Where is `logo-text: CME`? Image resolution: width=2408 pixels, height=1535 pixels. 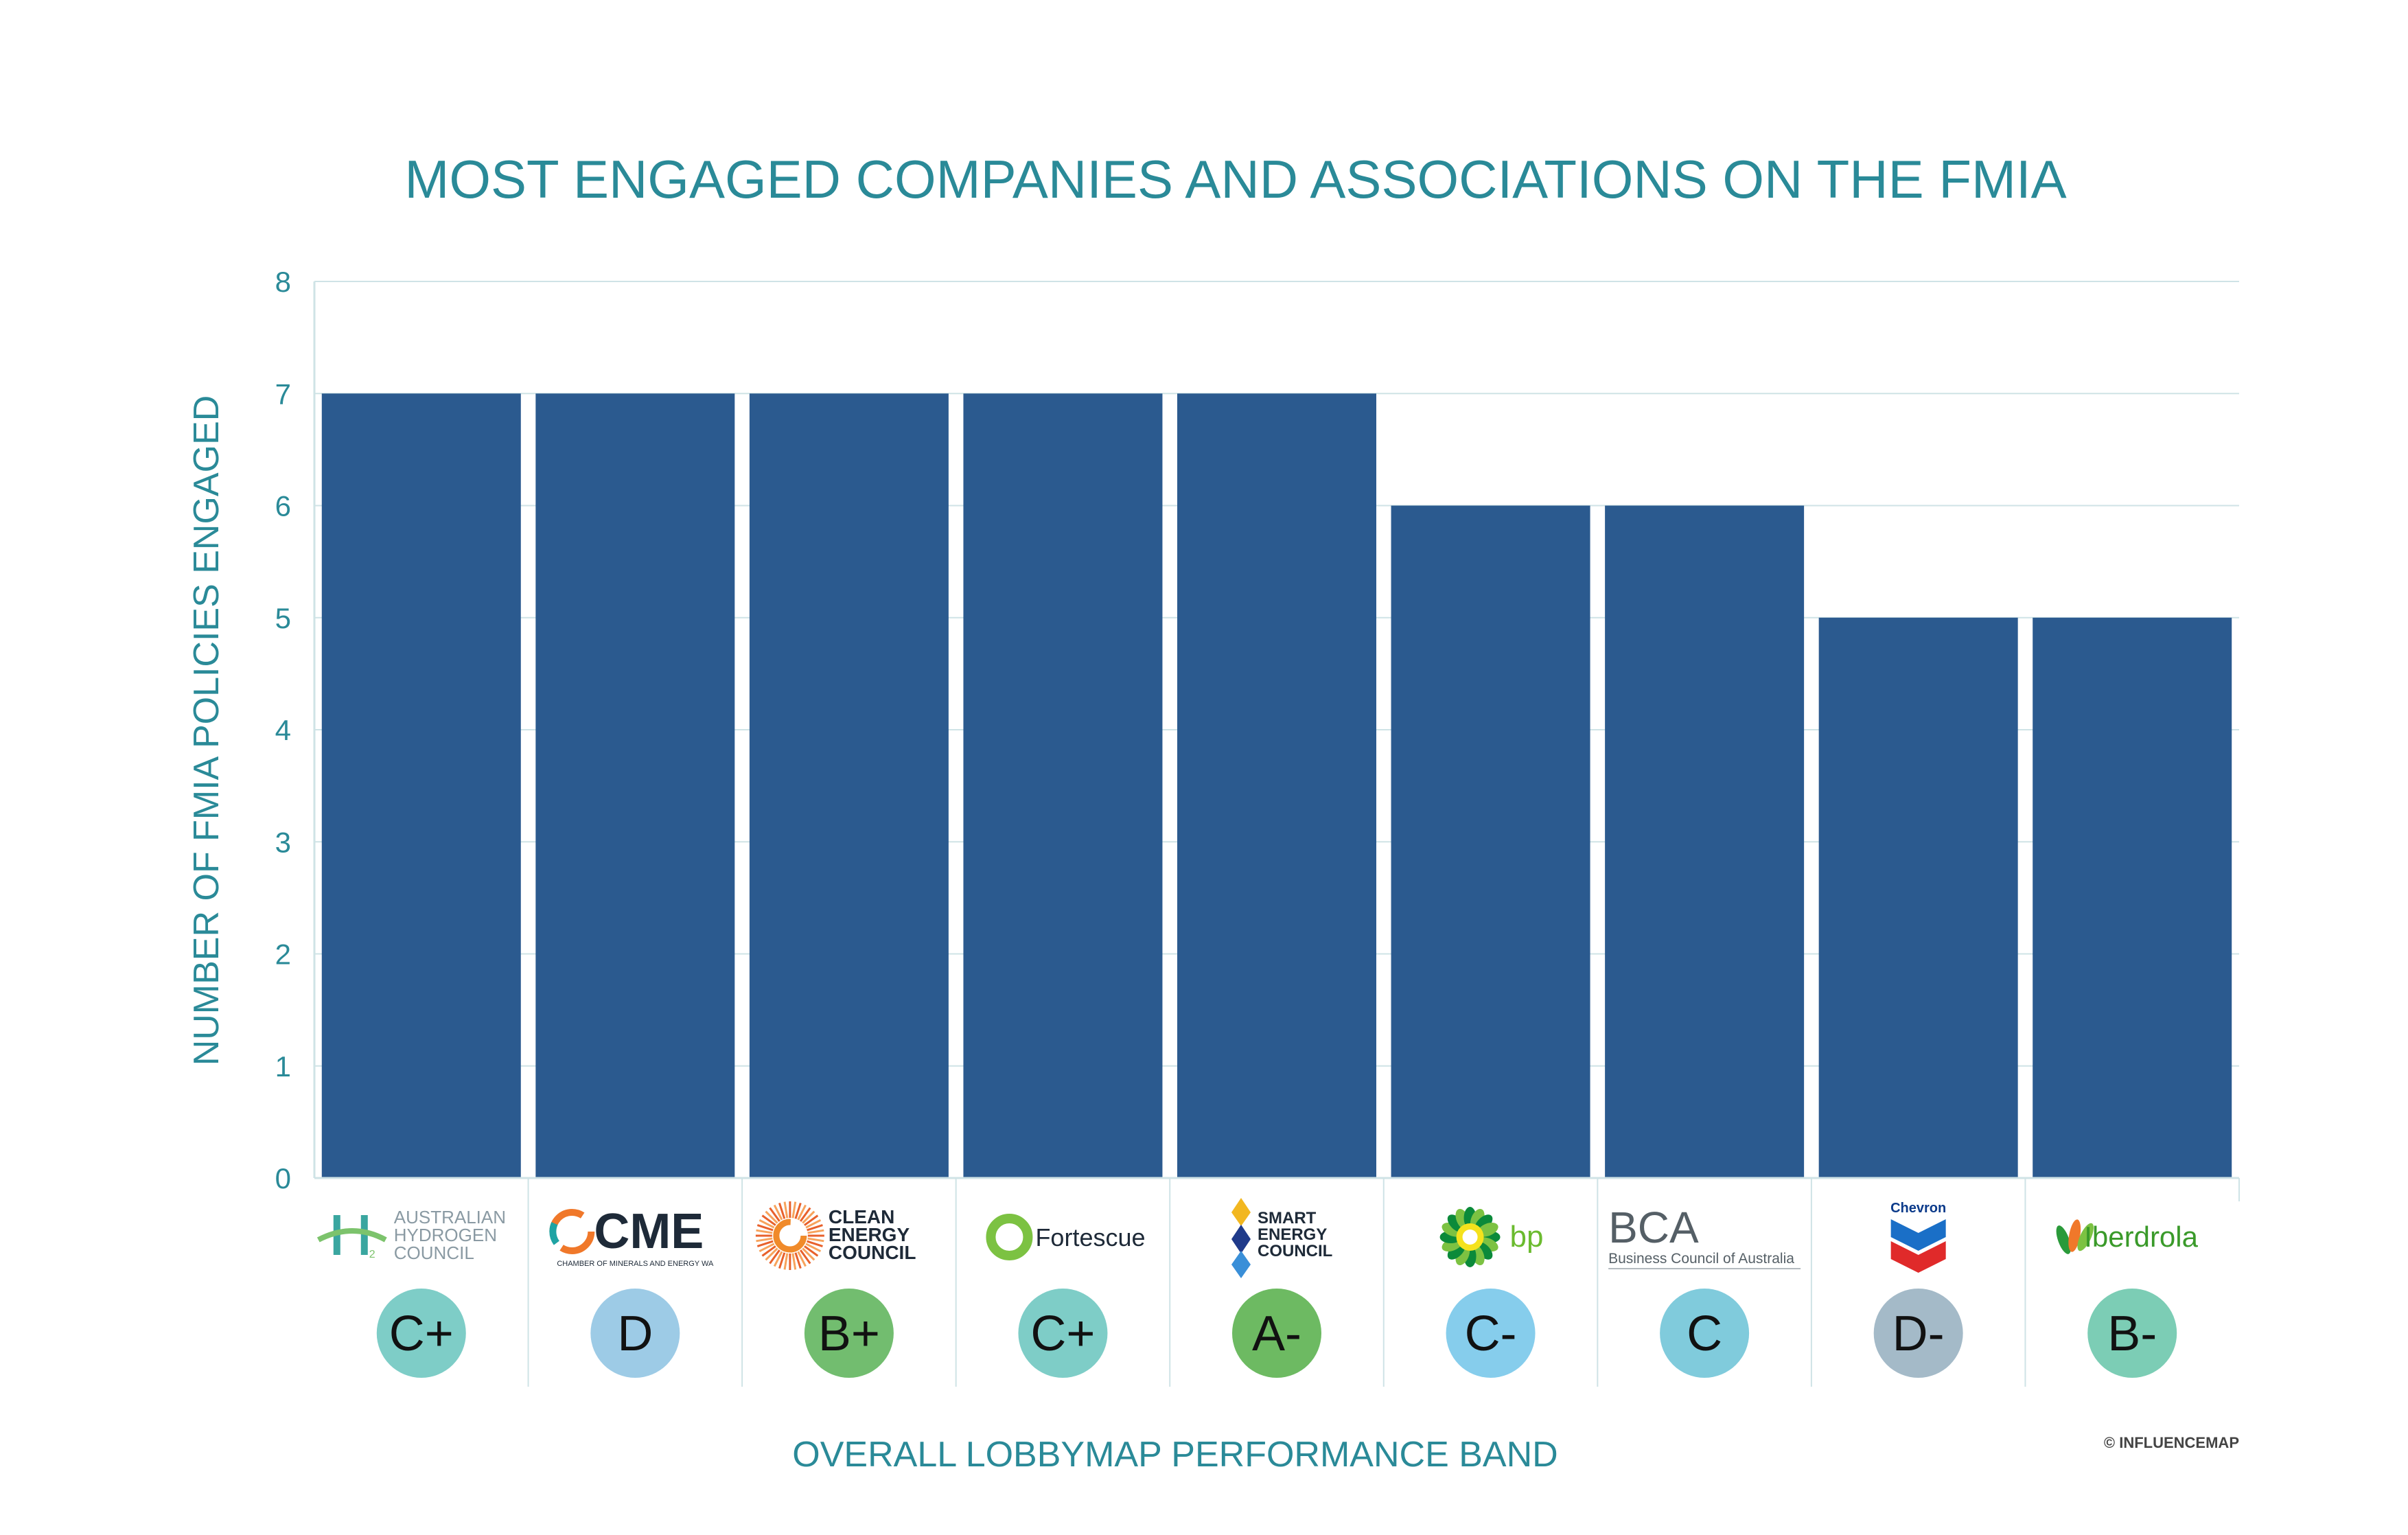
logo-text: CME is located at coordinates (649, 1231).